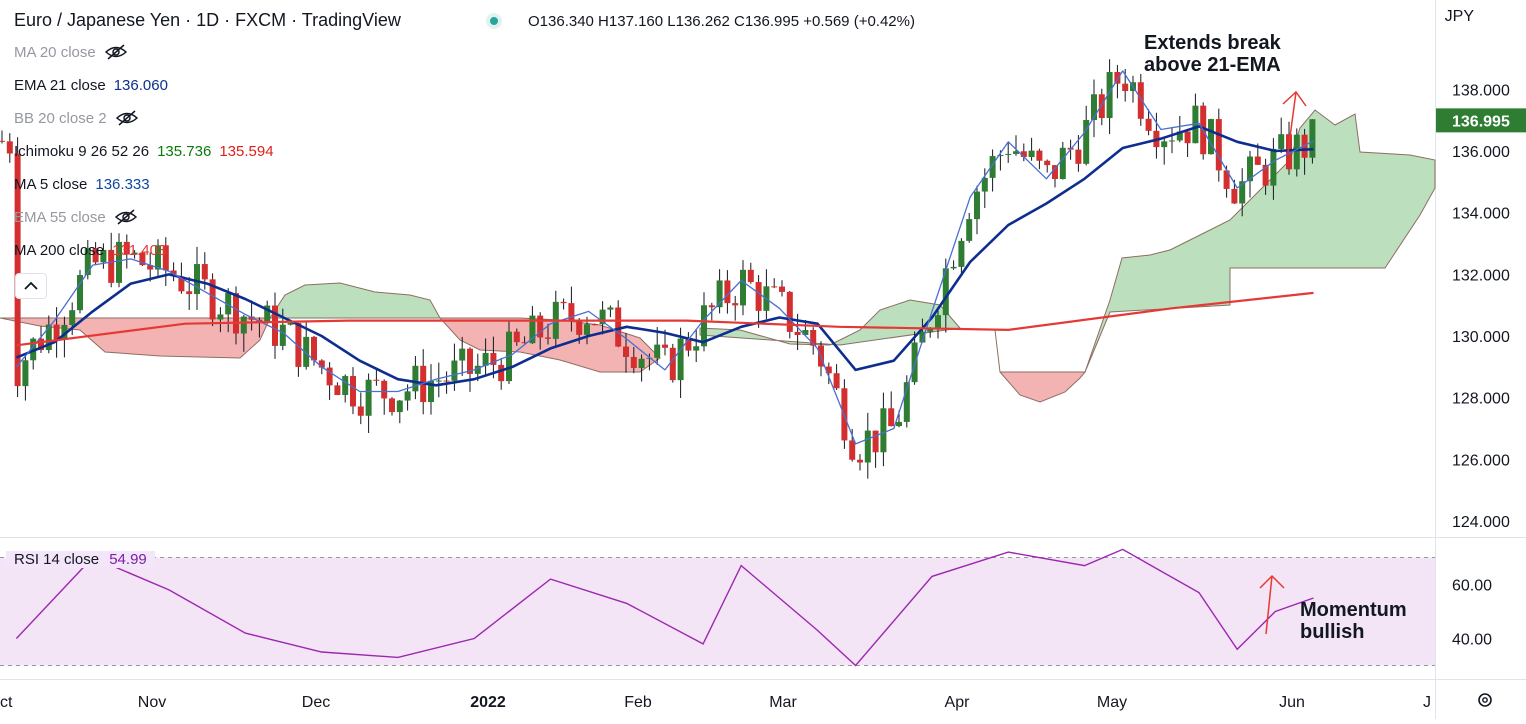  Describe the element at coordinates (958, 702) in the screenshot. I see `time-tick-label: Apr` at that location.